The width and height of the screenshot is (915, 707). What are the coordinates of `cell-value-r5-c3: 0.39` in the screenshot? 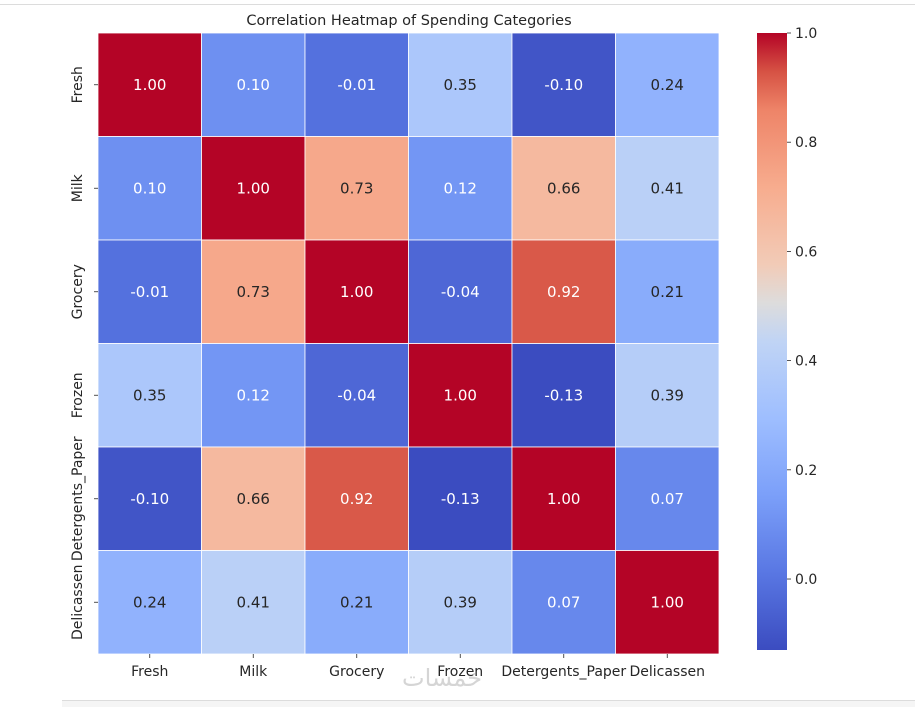 It's located at (460, 602).